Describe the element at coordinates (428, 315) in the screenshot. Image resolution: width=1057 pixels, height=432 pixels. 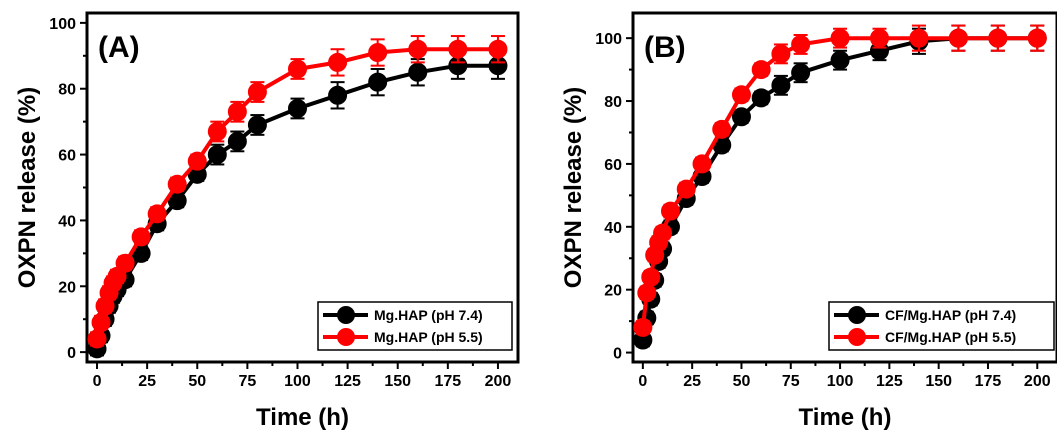
I see `legend-label: Mg.HAP (pH 7.4)` at that location.